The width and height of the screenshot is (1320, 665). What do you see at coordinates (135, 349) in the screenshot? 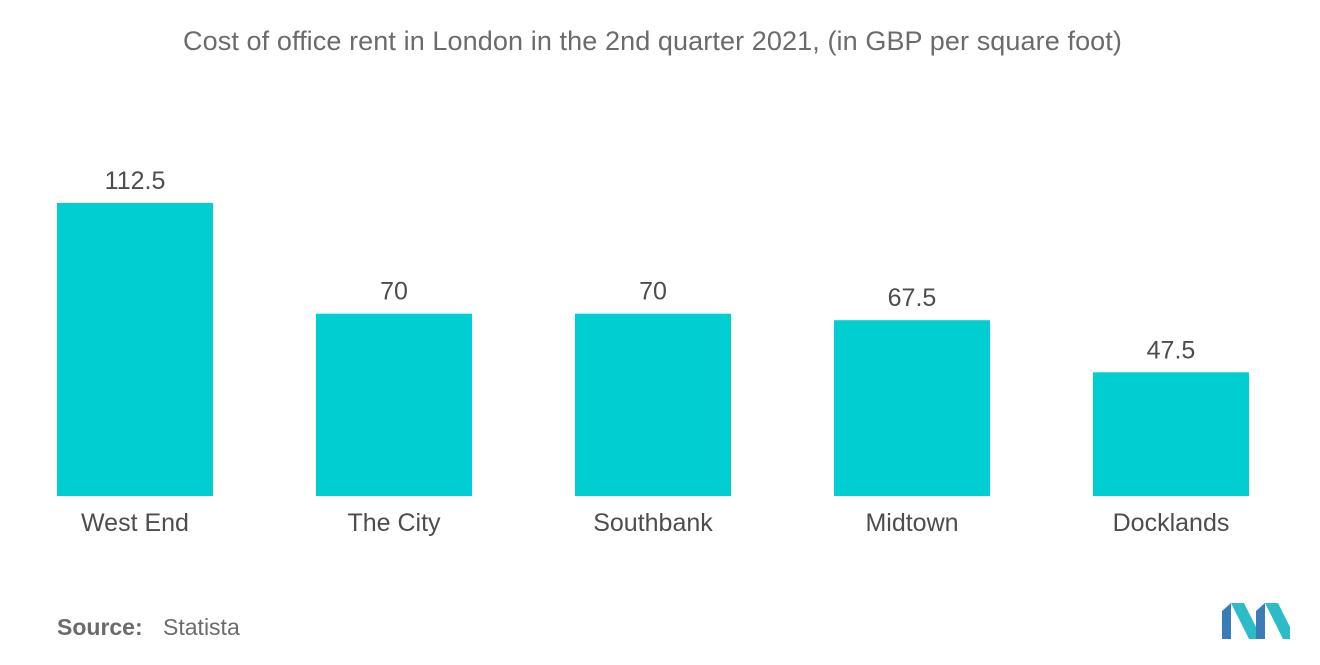
I see `bar-west-end` at bounding box center [135, 349].